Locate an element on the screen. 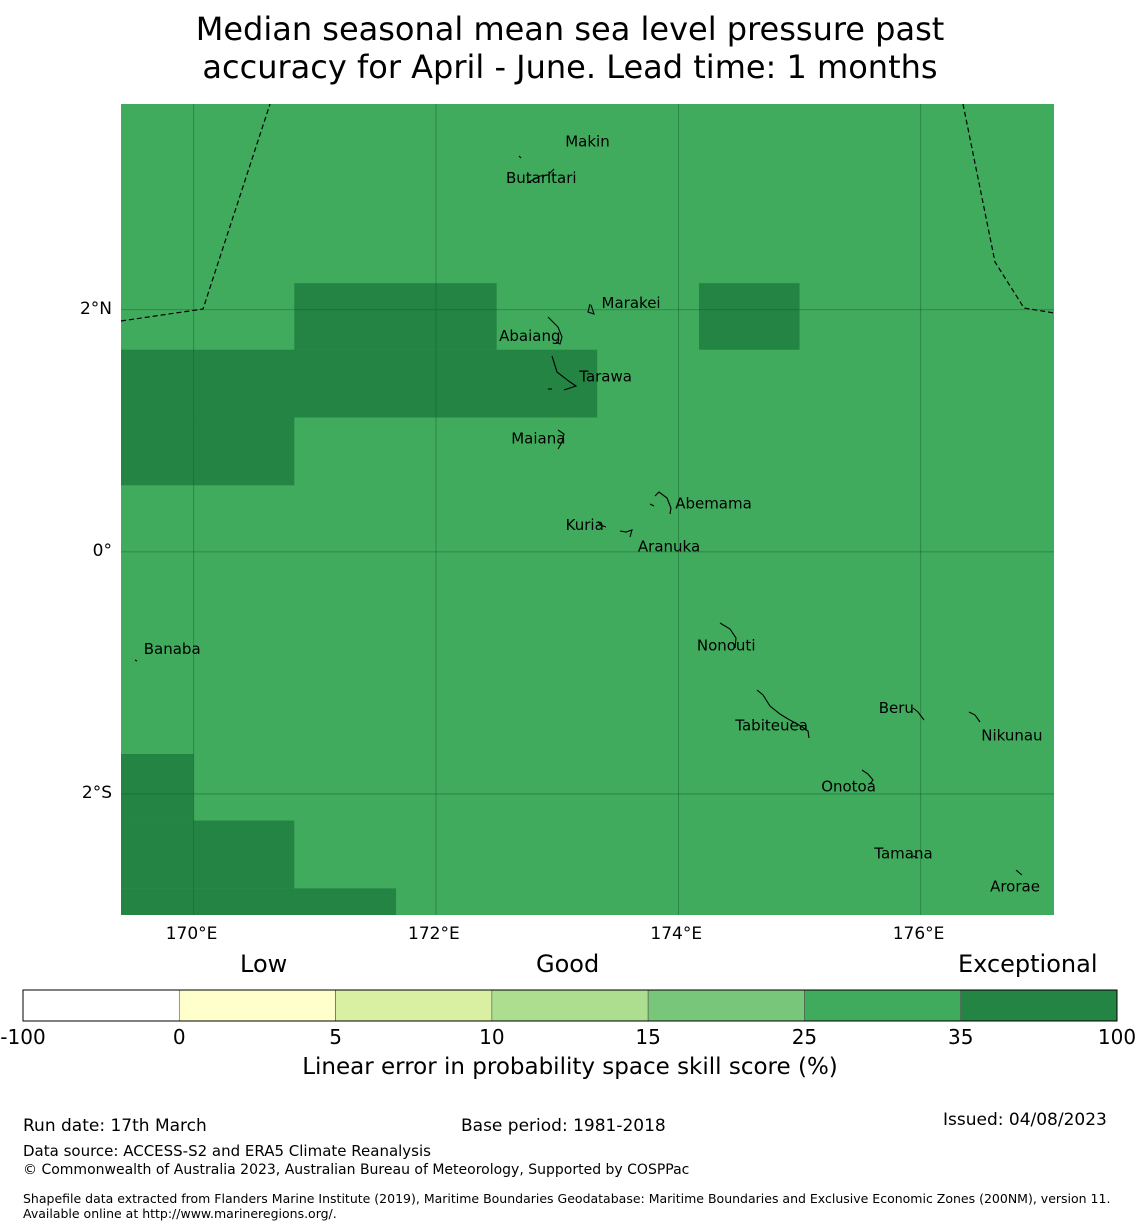  category-good: Good is located at coordinates (568, 964).